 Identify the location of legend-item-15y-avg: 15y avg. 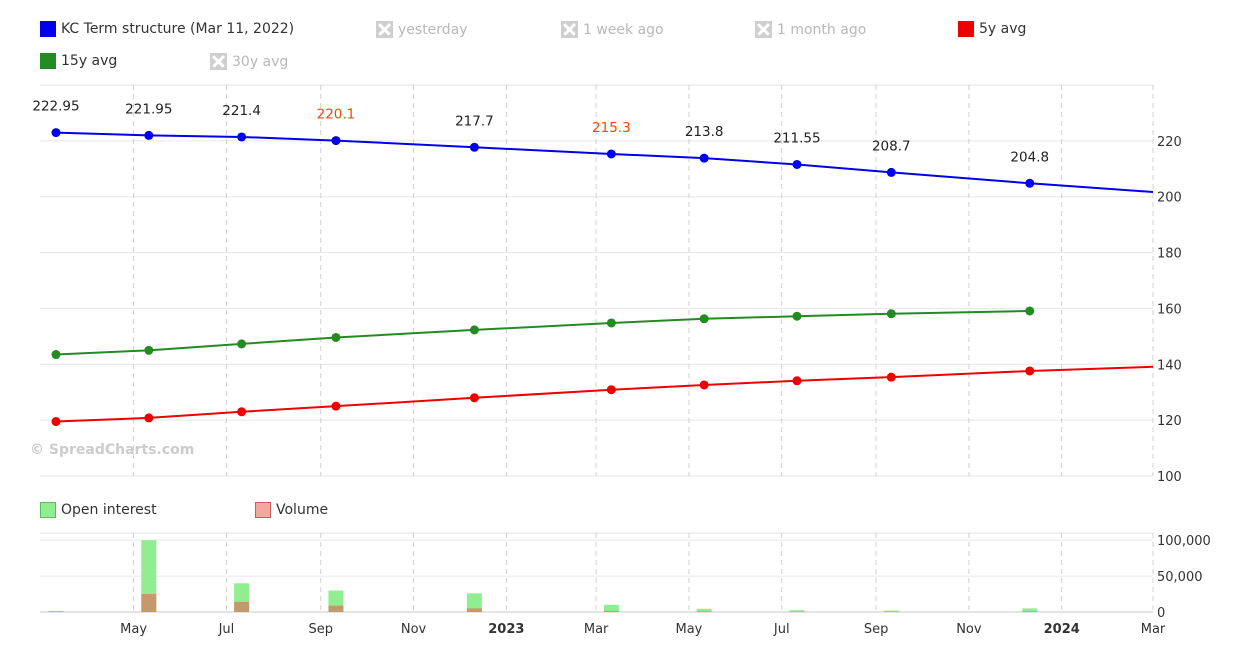
(78, 61).